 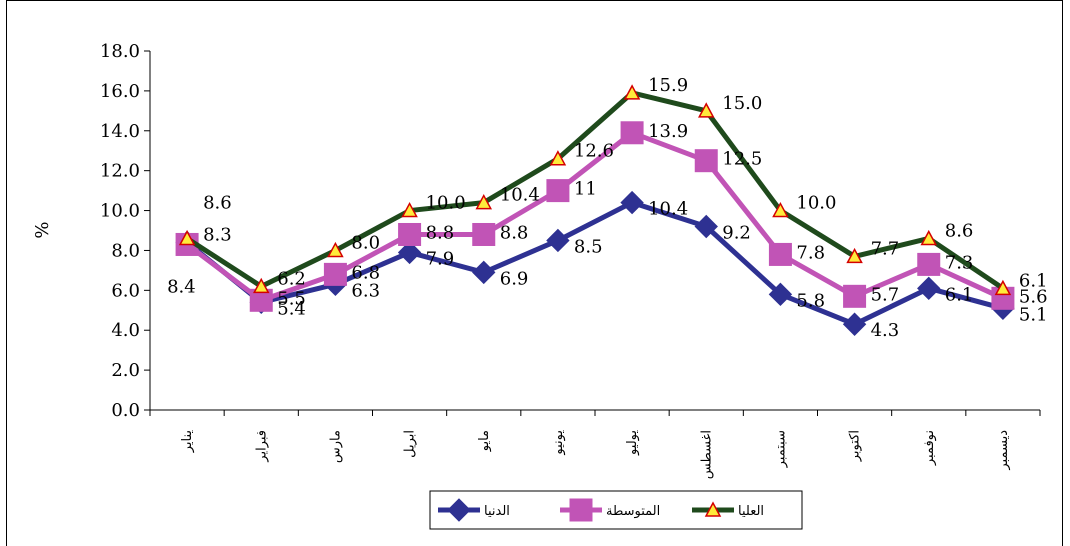 I want to click on data-label: 8.0, so click(x=365, y=242).